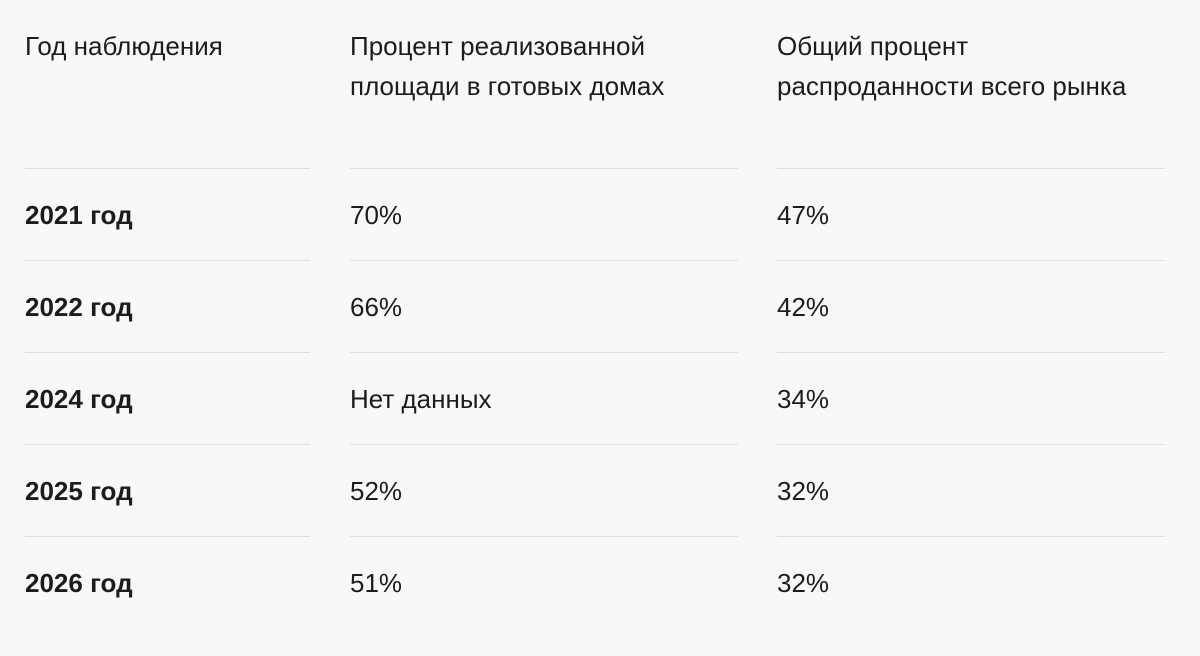 The image size is (1200, 656). Describe the element at coordinates (595, 583) in the screenshot. I see `table-row: 2026 год 51% 32%` at that location.